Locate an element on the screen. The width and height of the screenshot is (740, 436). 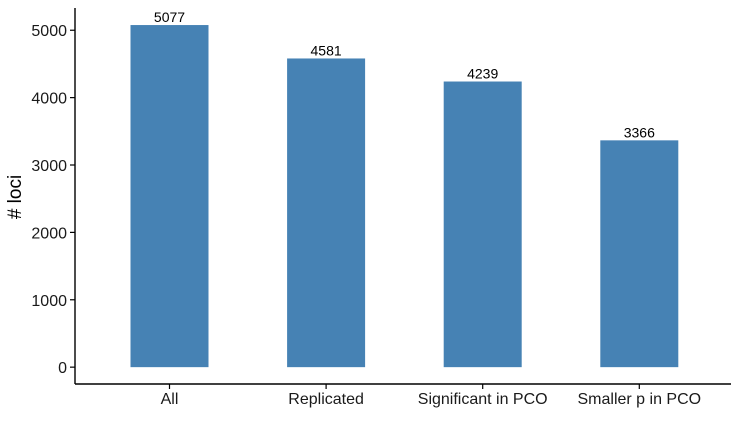
y-tick-label: 1000 is located at coordinates (49, 301).